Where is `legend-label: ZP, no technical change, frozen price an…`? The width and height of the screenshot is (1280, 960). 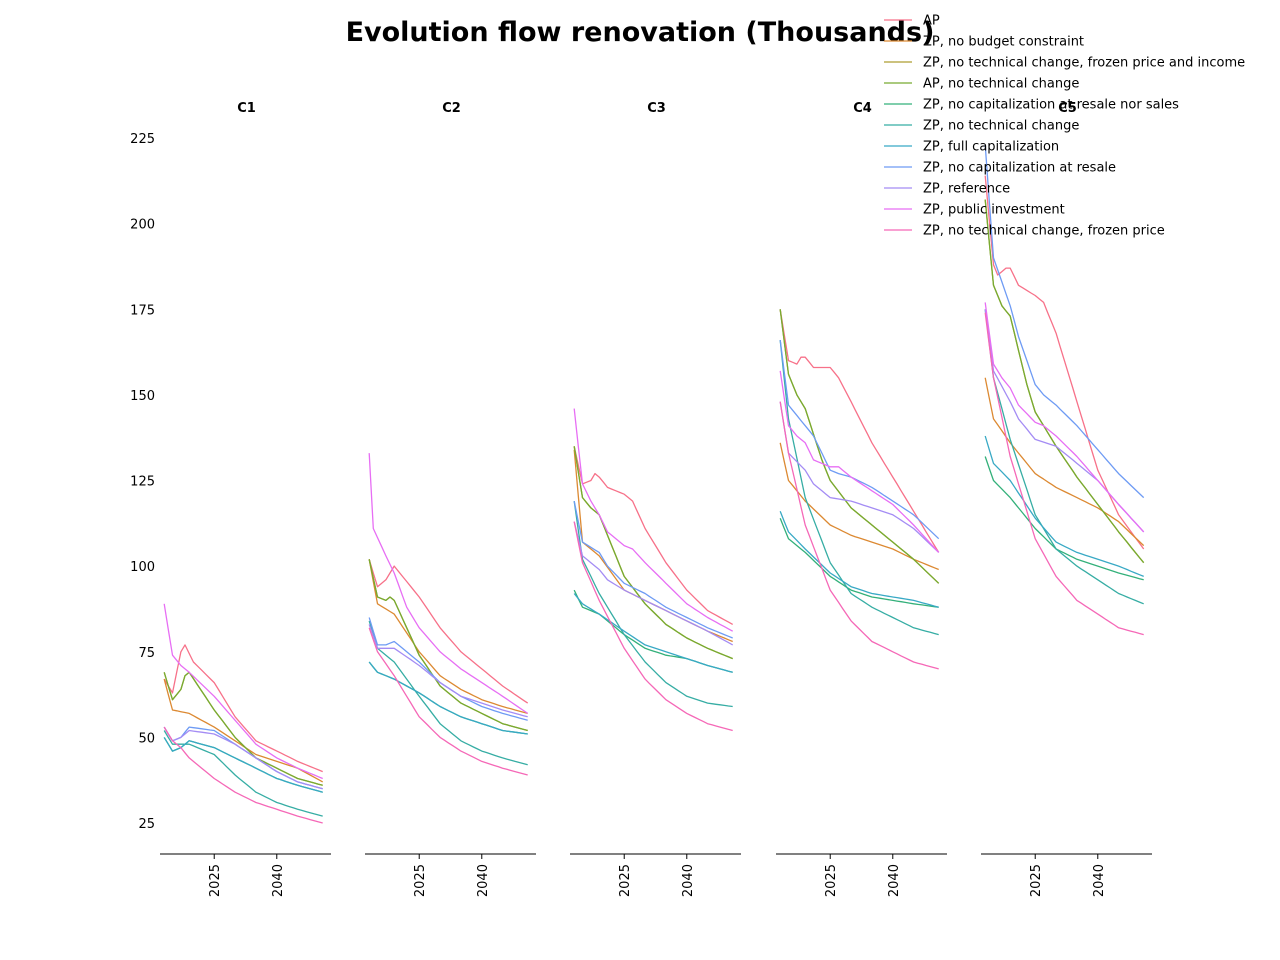 legend-label: ZP, no technical change, frozen price an… is located at coordinates (1084, 63).